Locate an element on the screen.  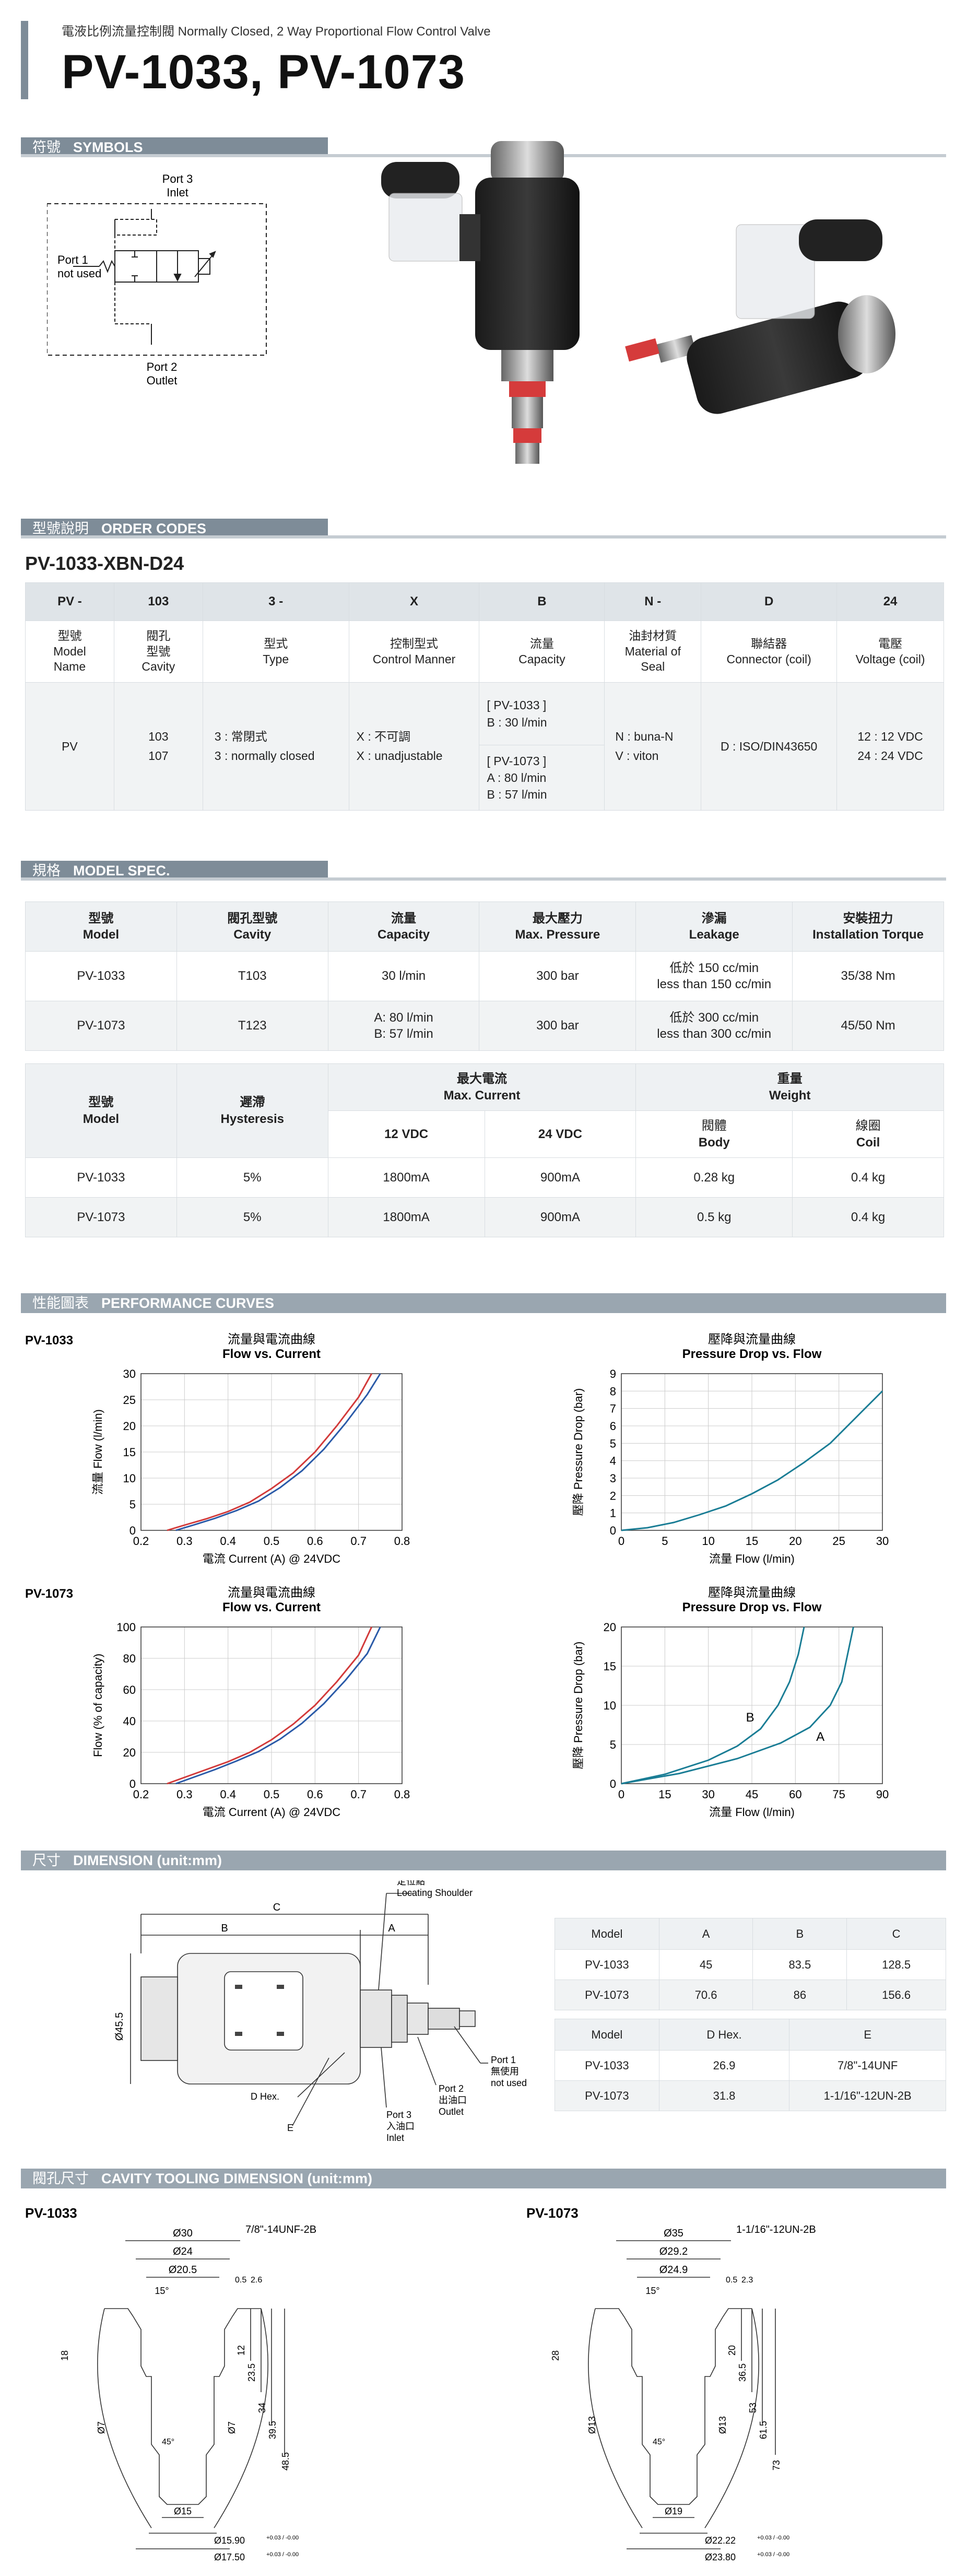
dim-bottom-diameter: Ø19 is located at coordinates (674, 2511).